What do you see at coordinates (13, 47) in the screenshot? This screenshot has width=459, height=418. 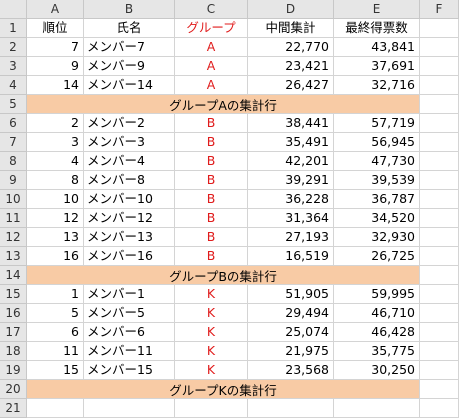 I see `row-header: 2` at bounding box center [13, 47].